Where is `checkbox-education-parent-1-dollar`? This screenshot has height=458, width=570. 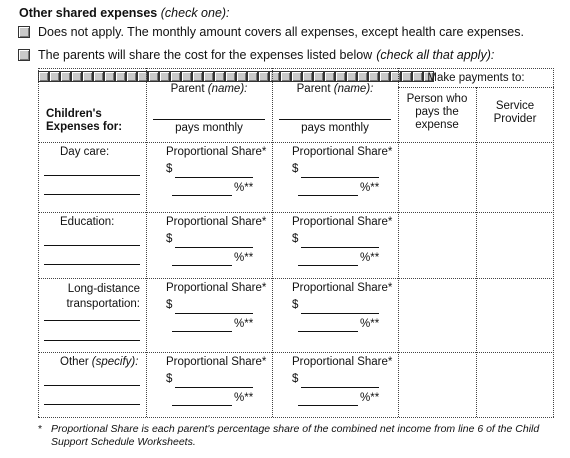
checkbox-education-parent-1-dollar is located at coordinates (164, 77).